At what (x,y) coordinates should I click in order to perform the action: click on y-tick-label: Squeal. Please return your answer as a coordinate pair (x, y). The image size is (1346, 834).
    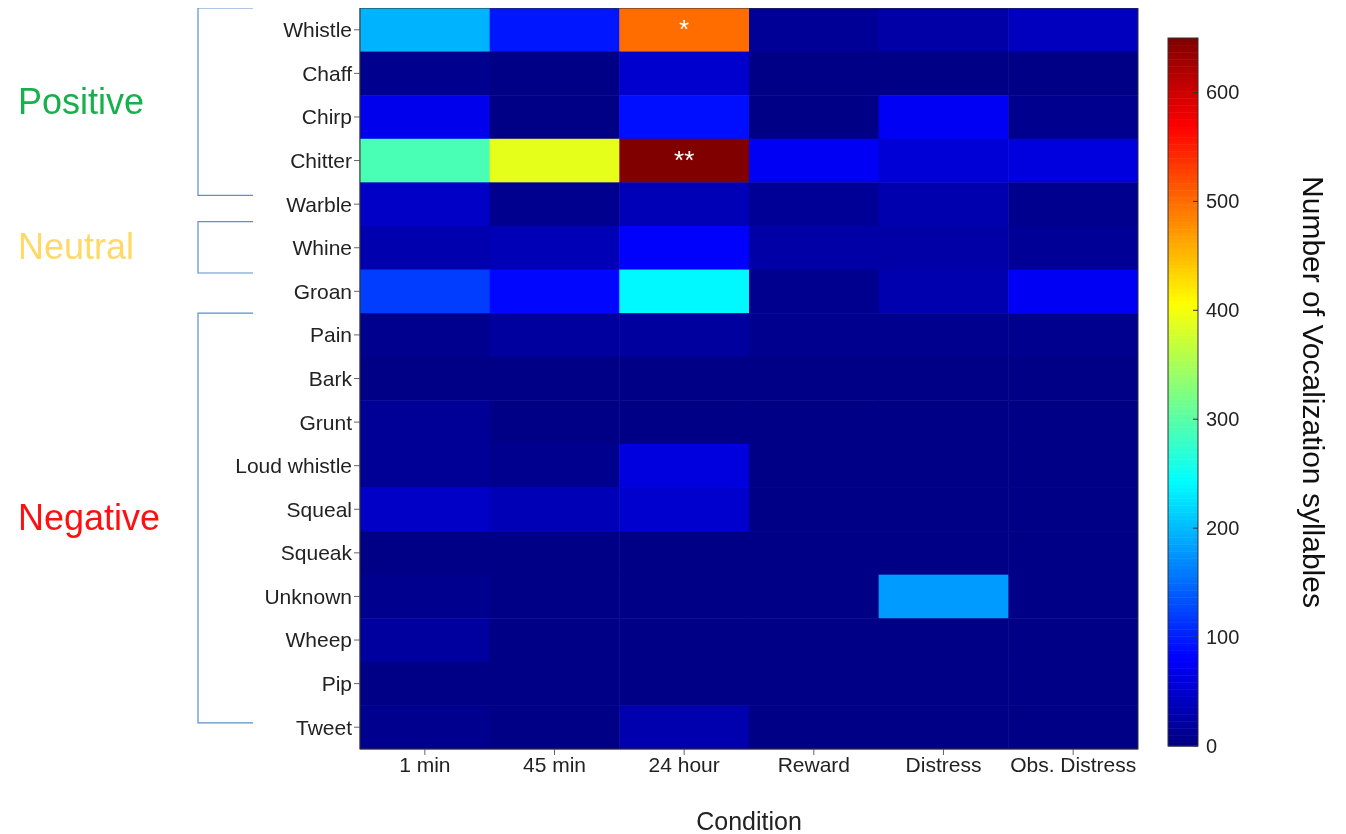
    Looking at the image, I should click on (319, 509).